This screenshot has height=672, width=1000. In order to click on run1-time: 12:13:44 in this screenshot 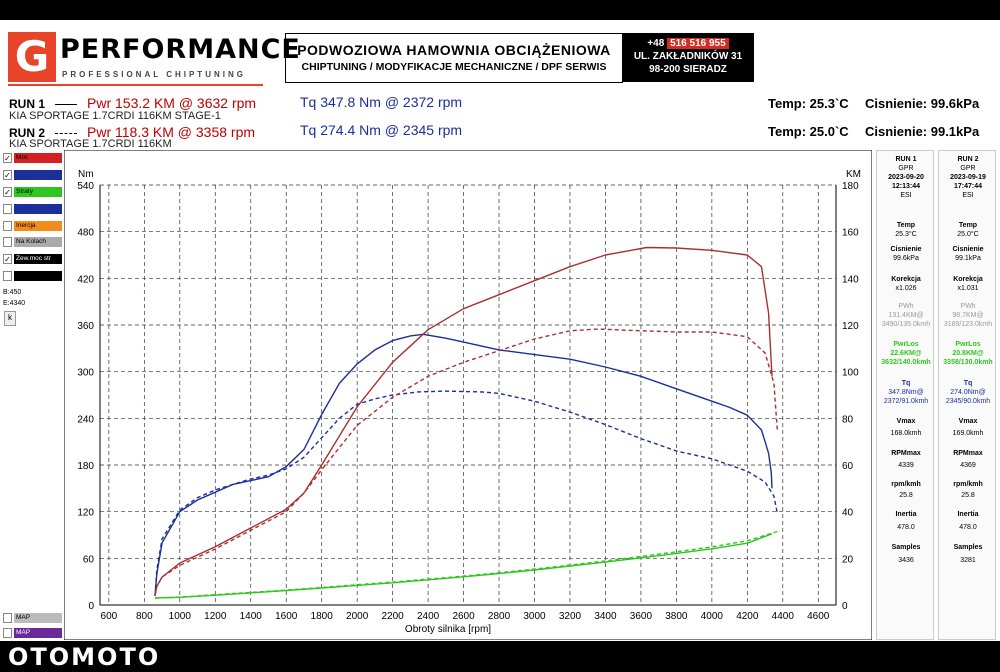, I will do `click(906, 186)`.